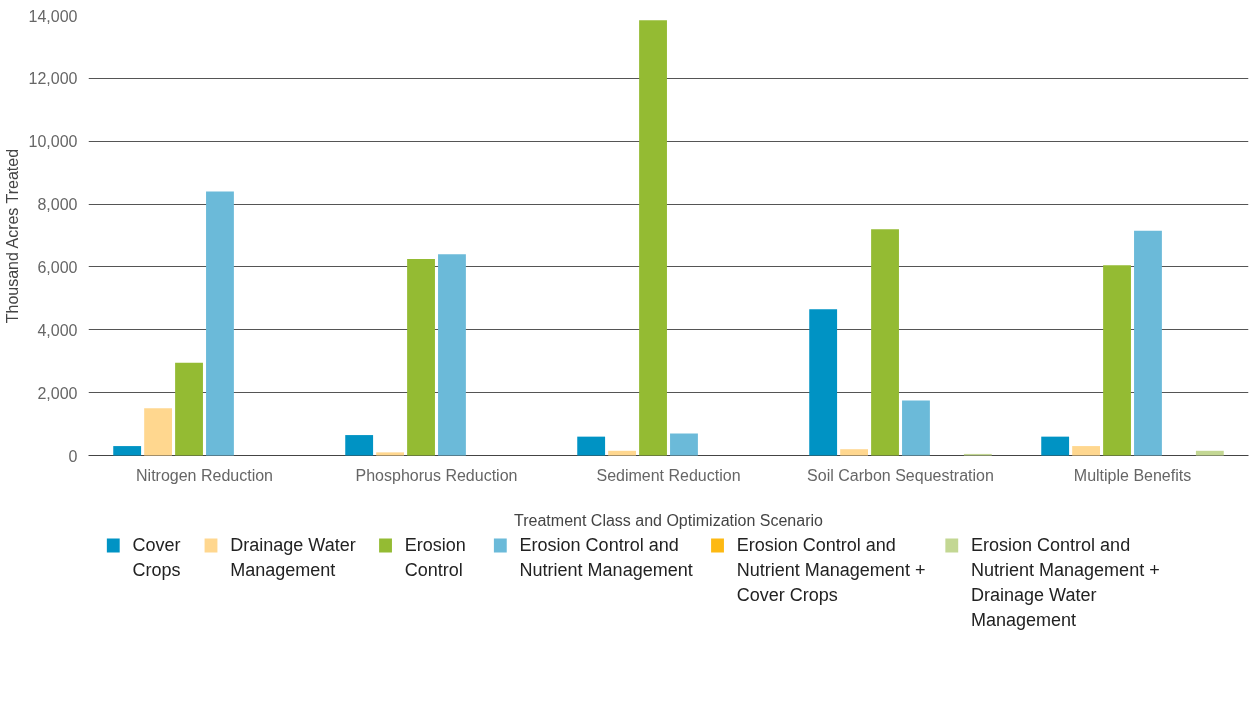  What do you see at coordinates (156, 557) in the screenshot?
I see `legend-label: Cover Crops` at bounding box center [156, 557].